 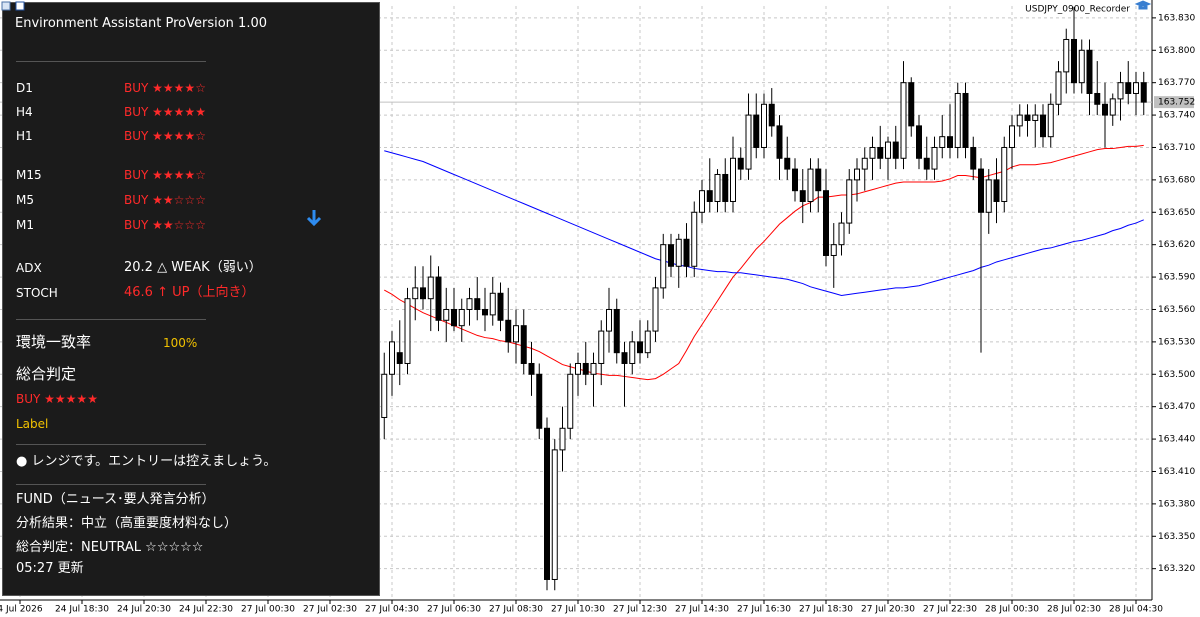 I want to click on y-tick-label: 163.830, so click(x=1176, y=18).